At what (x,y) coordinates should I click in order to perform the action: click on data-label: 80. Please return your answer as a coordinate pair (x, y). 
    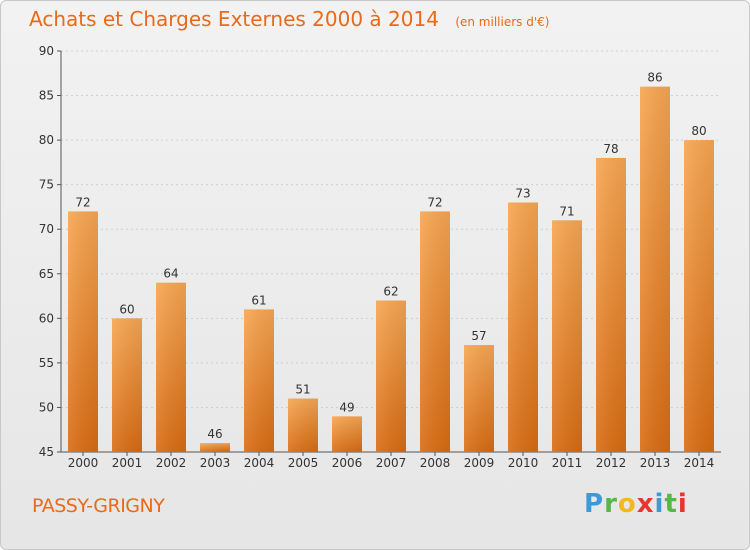
    Looking at the image, I should click on (698, 131).